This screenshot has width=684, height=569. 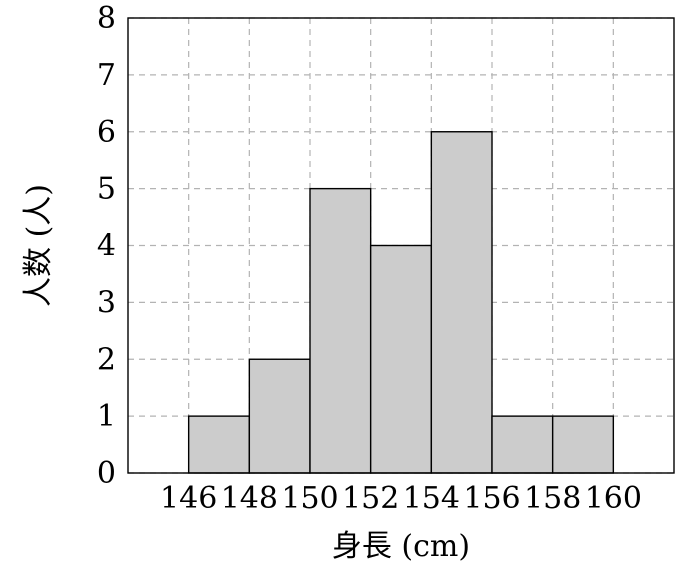 What do you see at coordinates (309, 498) in the screenshot?
I see `x-tick-label: 150` at bounding box center [309, 498].